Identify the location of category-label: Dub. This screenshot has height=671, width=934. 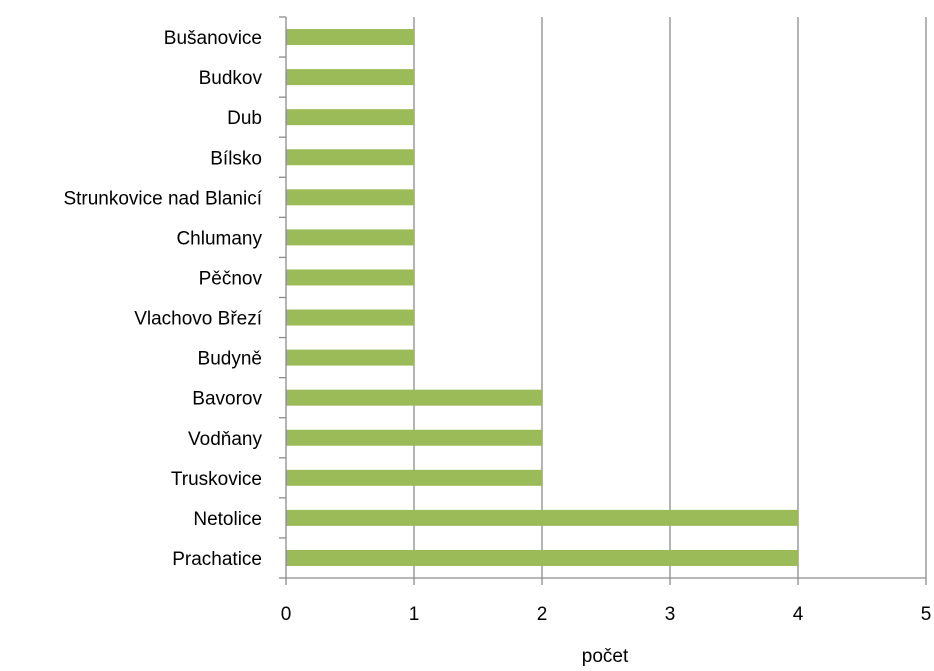
(244, 118).